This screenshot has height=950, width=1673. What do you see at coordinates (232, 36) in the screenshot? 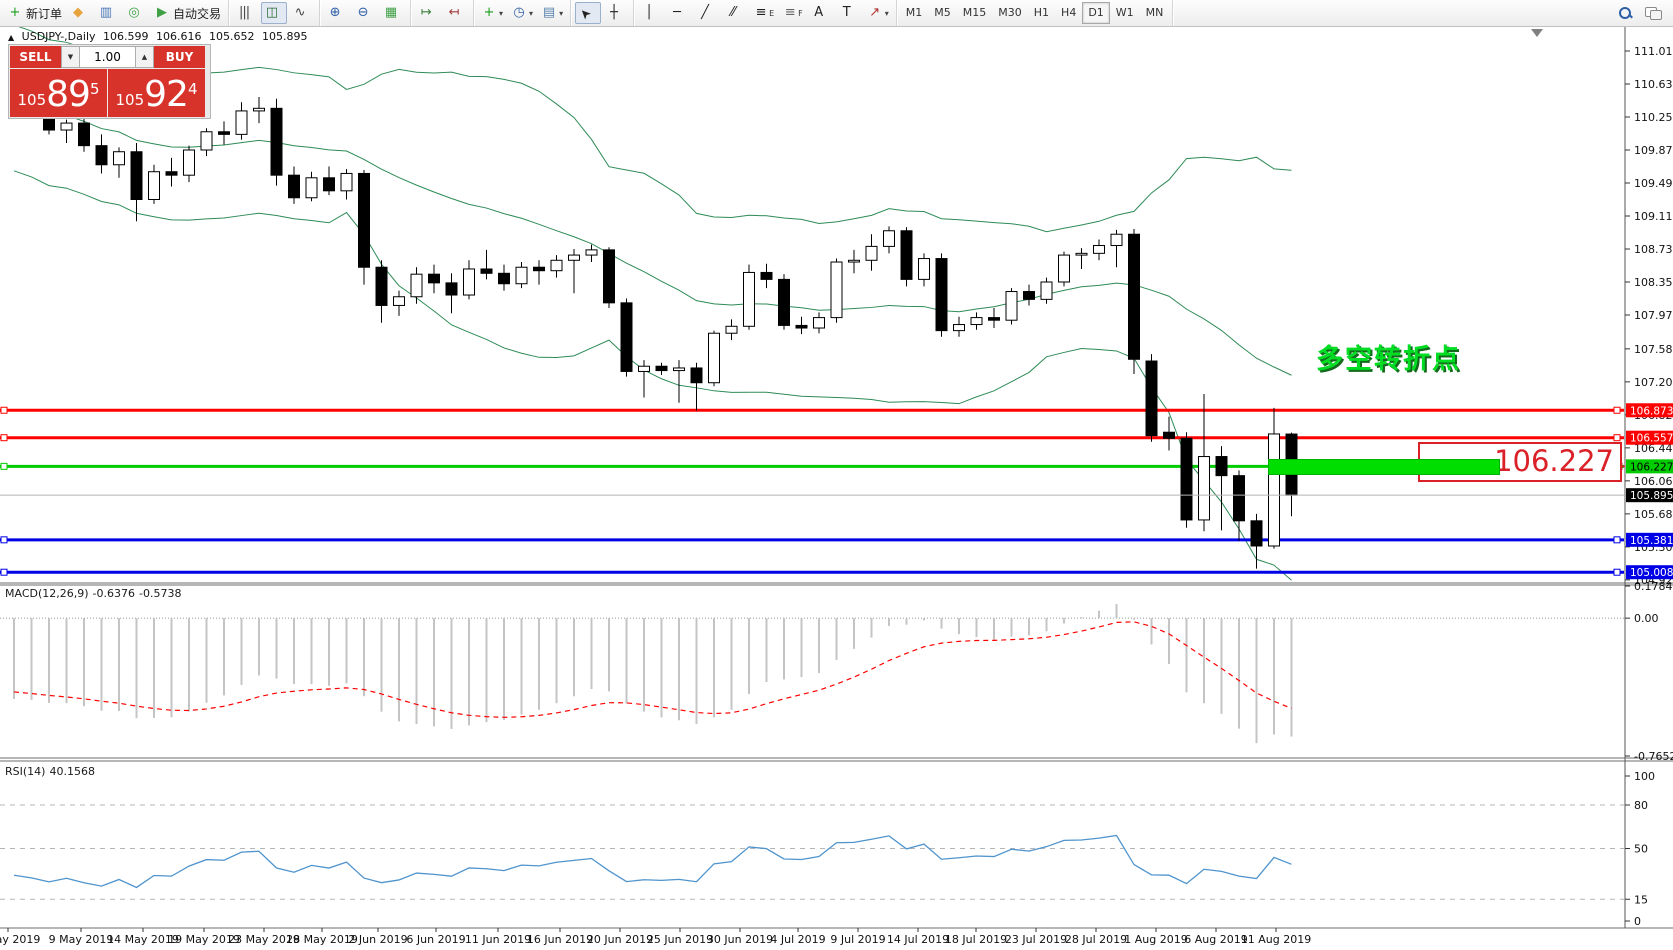
I see `ohlc-low: 105.652` at bounding box center [232, 36].